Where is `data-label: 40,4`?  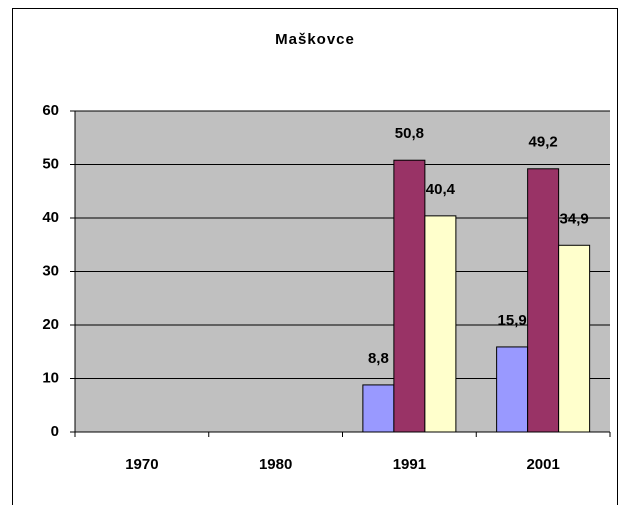
data-label: 40,4 is located at coordinates (441, 189).